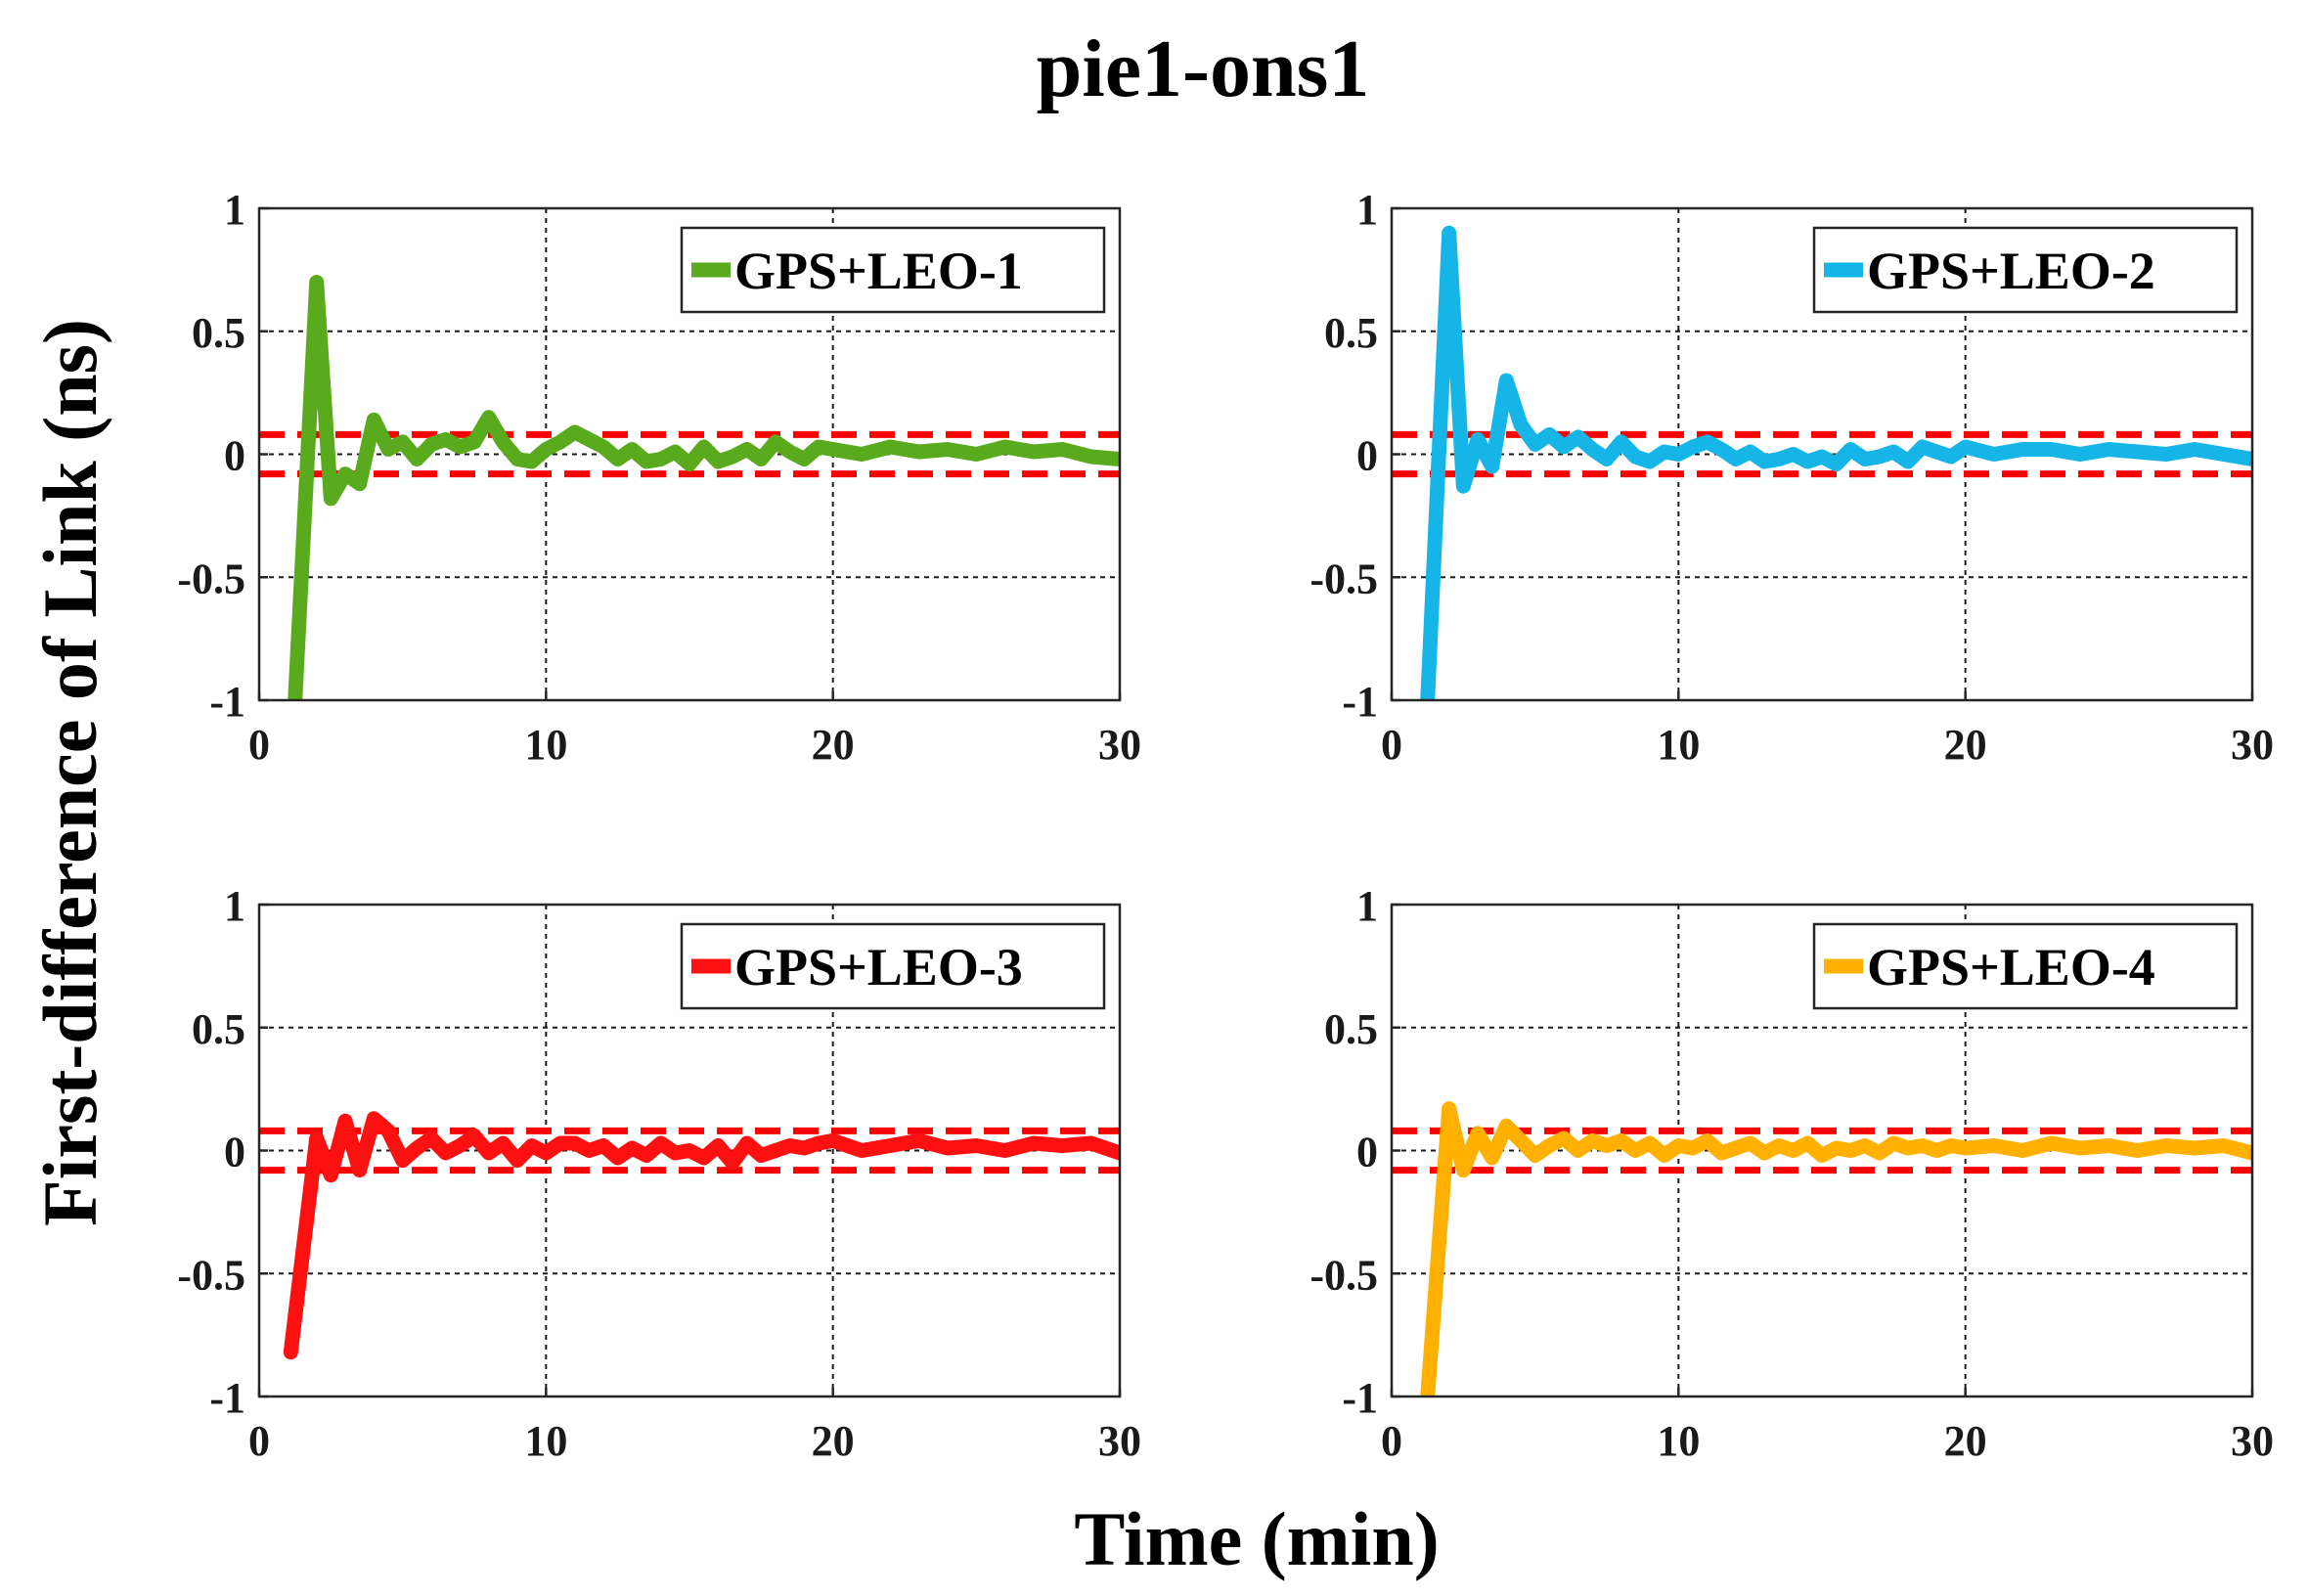 The width and height of the screenshot is (2308, 1596). Describe the element at coordinates (2011, 271) in the screenshot. I see `legend-label: GPS+LEO-2` at that location.